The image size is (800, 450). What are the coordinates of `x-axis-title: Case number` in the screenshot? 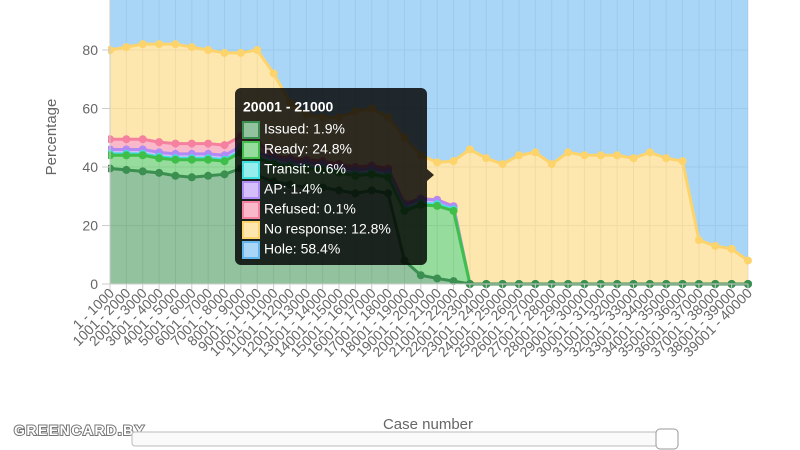 It's located at (428, 424).